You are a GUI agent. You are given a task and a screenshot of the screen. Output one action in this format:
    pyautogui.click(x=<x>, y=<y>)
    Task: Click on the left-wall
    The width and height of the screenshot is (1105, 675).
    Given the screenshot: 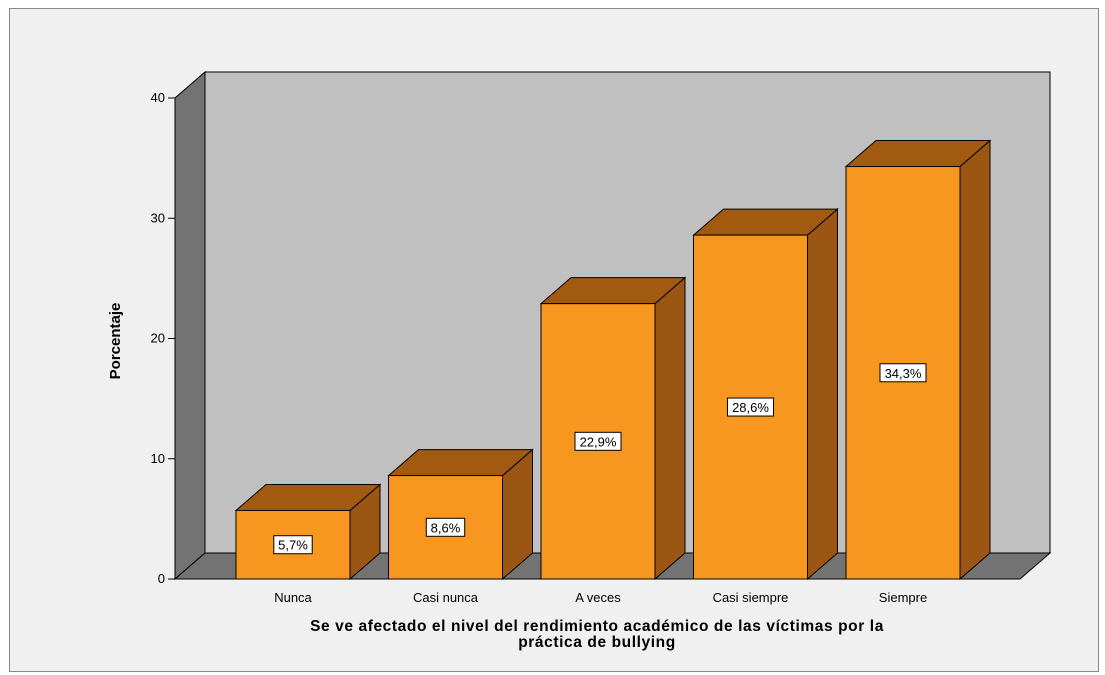 What is the action you would take?
    pyautogui.click(x=190, y=325)
    